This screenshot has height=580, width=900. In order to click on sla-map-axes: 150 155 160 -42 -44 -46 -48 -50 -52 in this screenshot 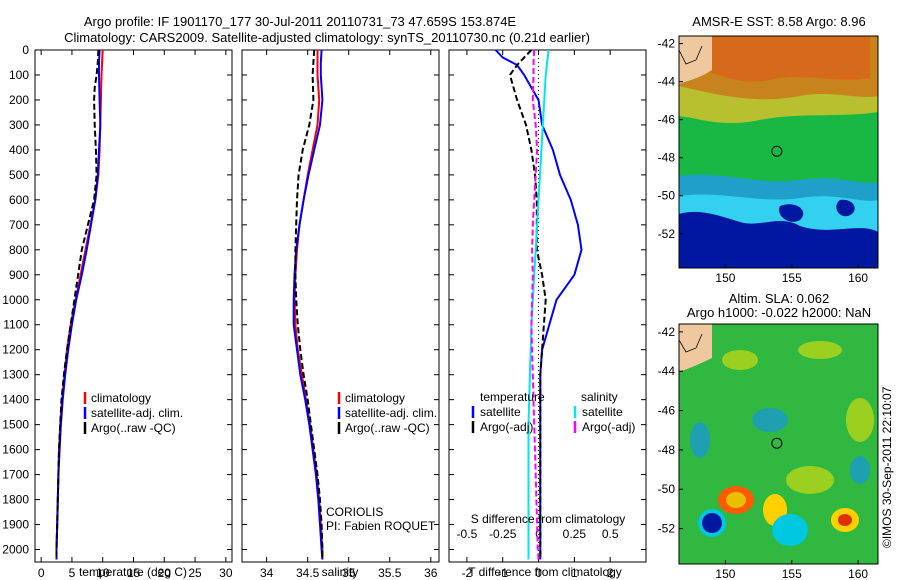, I will do `click(763, 452)`.